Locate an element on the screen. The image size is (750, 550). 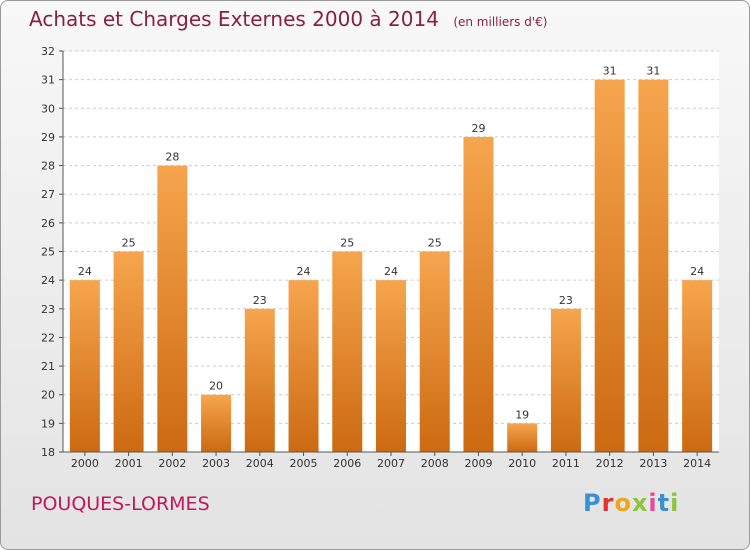
x-tick-label: 2006 is located at coordinates (347, 463).